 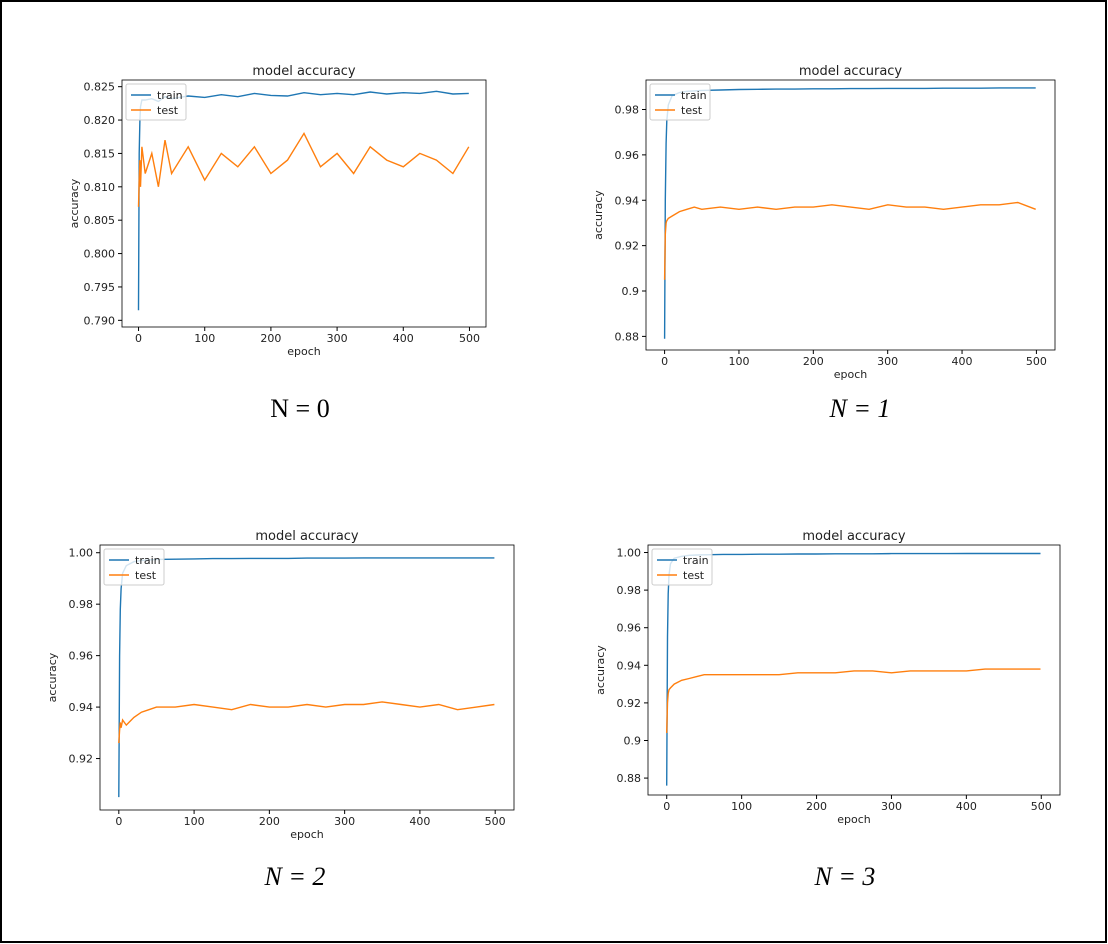 I want to click on y-tick-label: 0.825, so click(x=100, y=87).